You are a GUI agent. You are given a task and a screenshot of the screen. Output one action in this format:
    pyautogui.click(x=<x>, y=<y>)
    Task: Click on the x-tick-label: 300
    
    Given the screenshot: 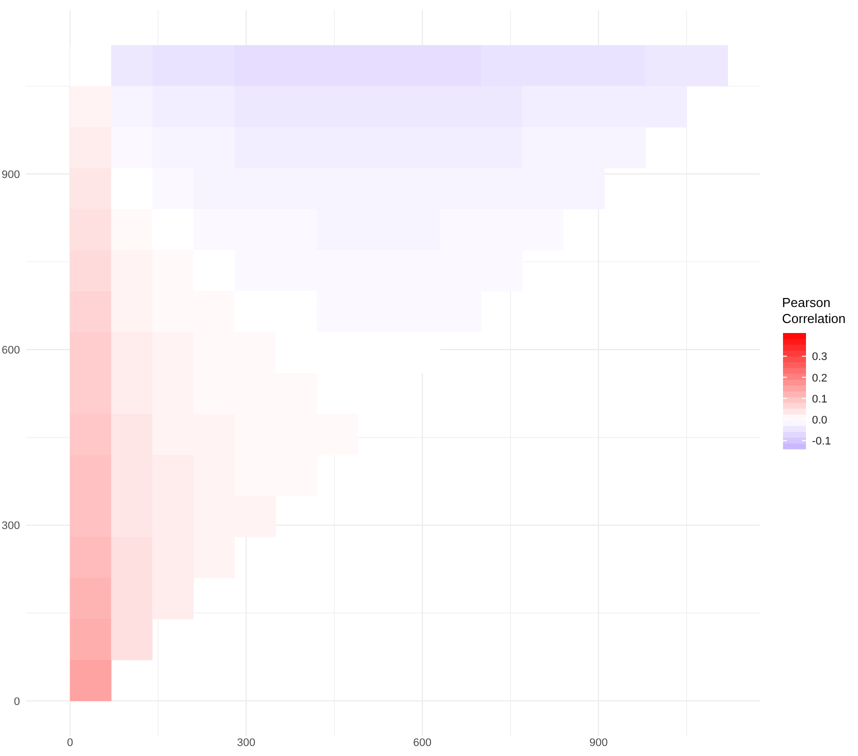 What is the action you would take?
    pyautogui.click(x=246, y=743)
    